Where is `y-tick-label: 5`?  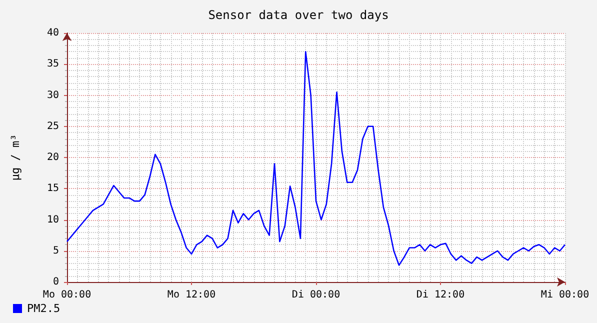
y-tick-label: 5 is located at coordinates (55, 250).